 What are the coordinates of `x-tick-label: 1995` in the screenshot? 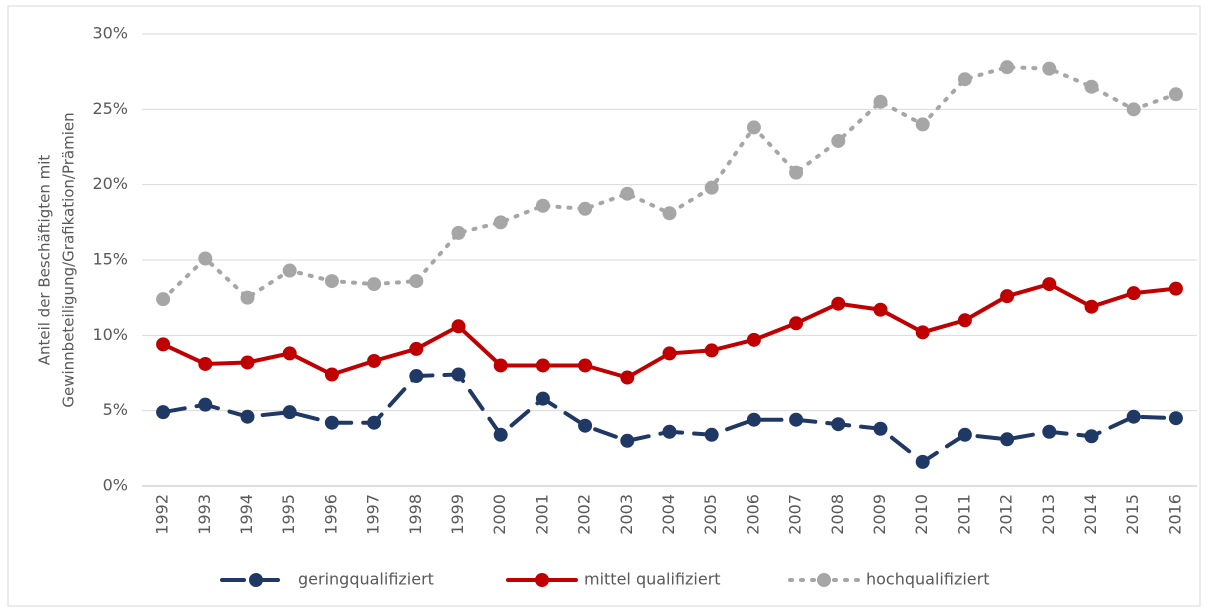 It's located at (288, 514).